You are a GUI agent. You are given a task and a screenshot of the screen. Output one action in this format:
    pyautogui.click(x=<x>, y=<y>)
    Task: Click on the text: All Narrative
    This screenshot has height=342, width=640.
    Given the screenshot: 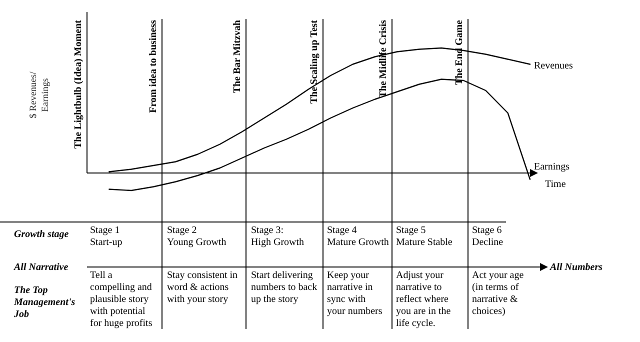 What is the action you would take?
    pyautogui.click(x=41, y=267)
    